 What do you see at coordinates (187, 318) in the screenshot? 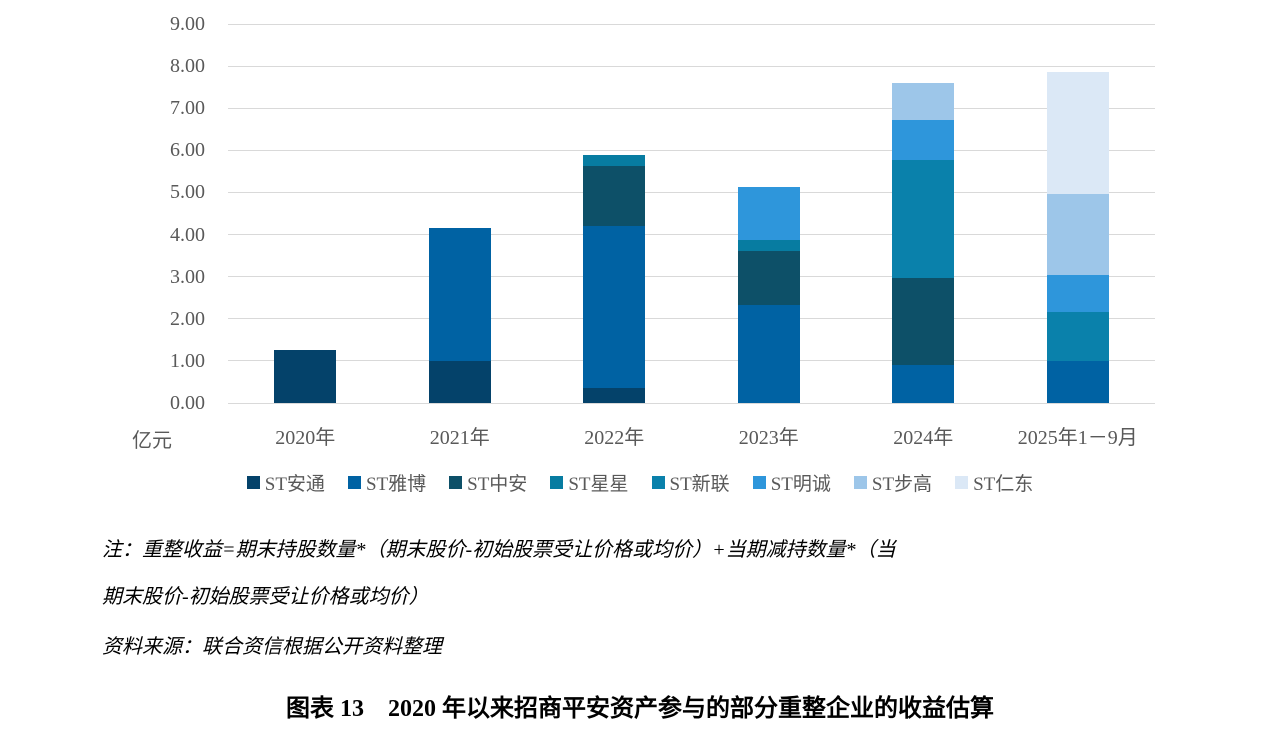
I see `y-axis-tick: 2.00` at bounding box center [187, 318].